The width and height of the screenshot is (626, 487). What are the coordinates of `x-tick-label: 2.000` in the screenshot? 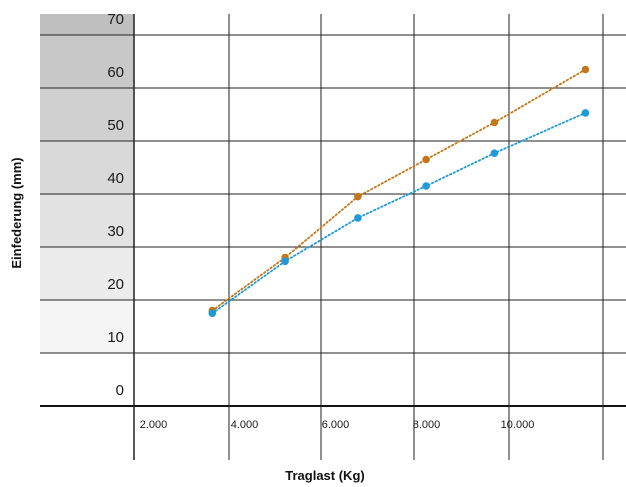 It's located at (154, 425).